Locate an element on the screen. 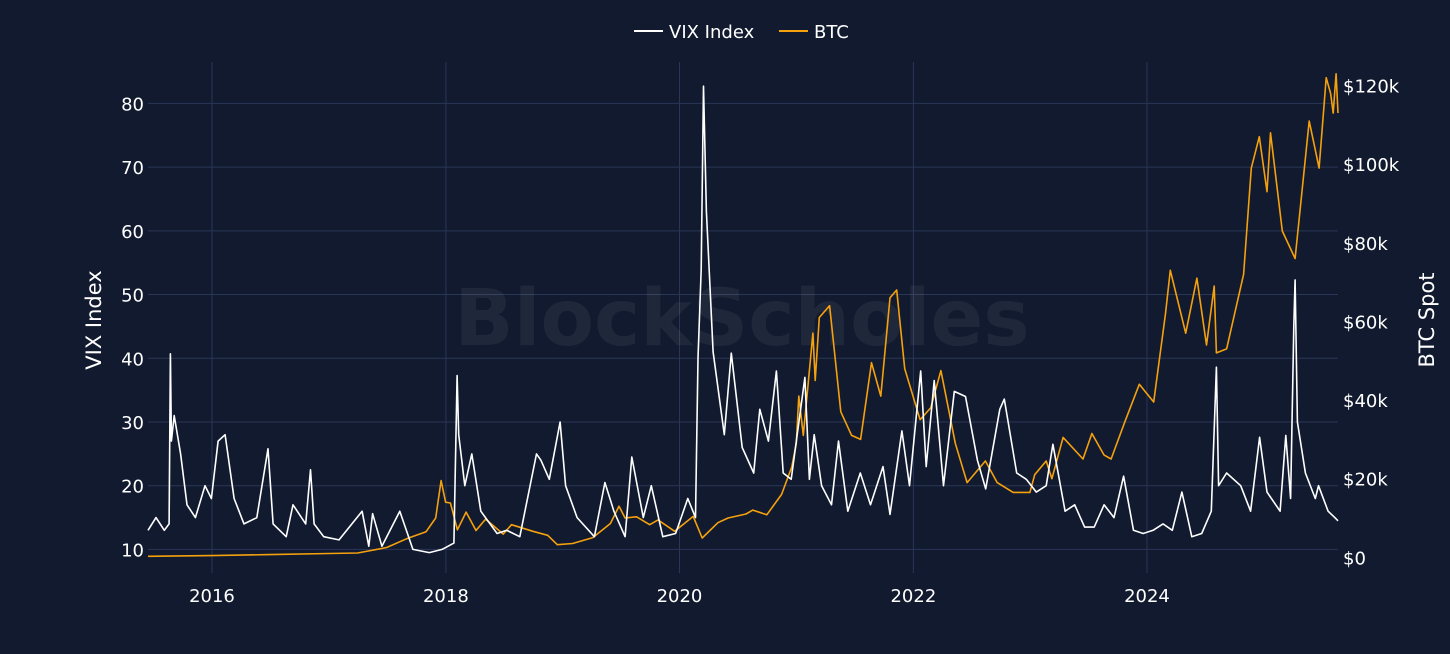  y-left-tick-label-10: 10 is located at coordinates (132, 550).